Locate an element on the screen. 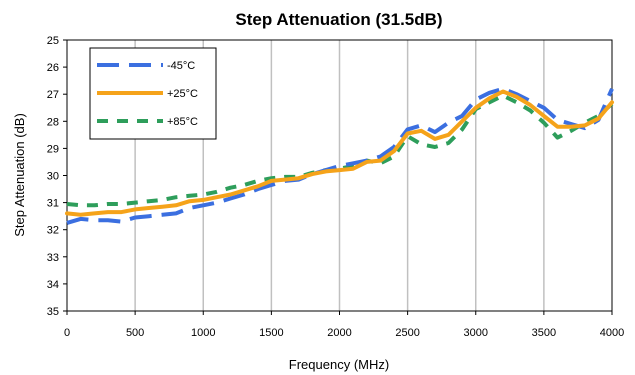 Image resolution: width=635 pixels, height=375 pixels. x-axis-label: Frequency (MHz) is located at coordinates (339, 364).